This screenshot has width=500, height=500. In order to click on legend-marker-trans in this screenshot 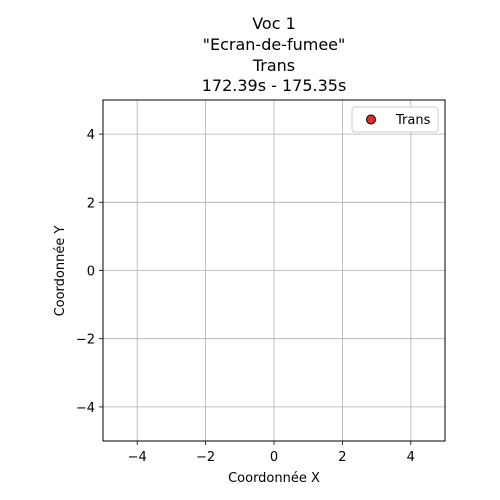, I will do `click(371, 119)`.